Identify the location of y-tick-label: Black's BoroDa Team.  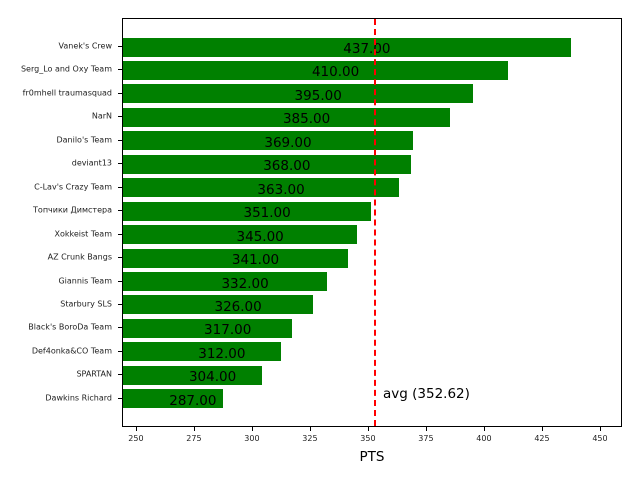
(70, 327).